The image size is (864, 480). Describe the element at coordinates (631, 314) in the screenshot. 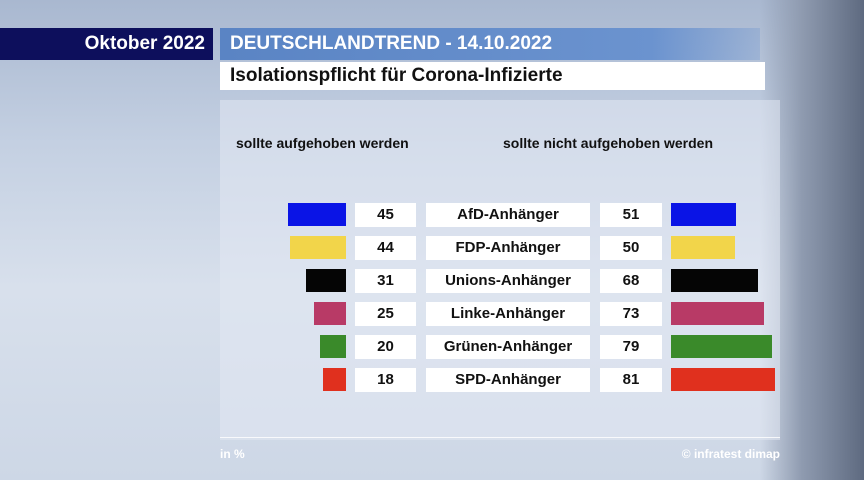

I see `right-value: 73` at that location.